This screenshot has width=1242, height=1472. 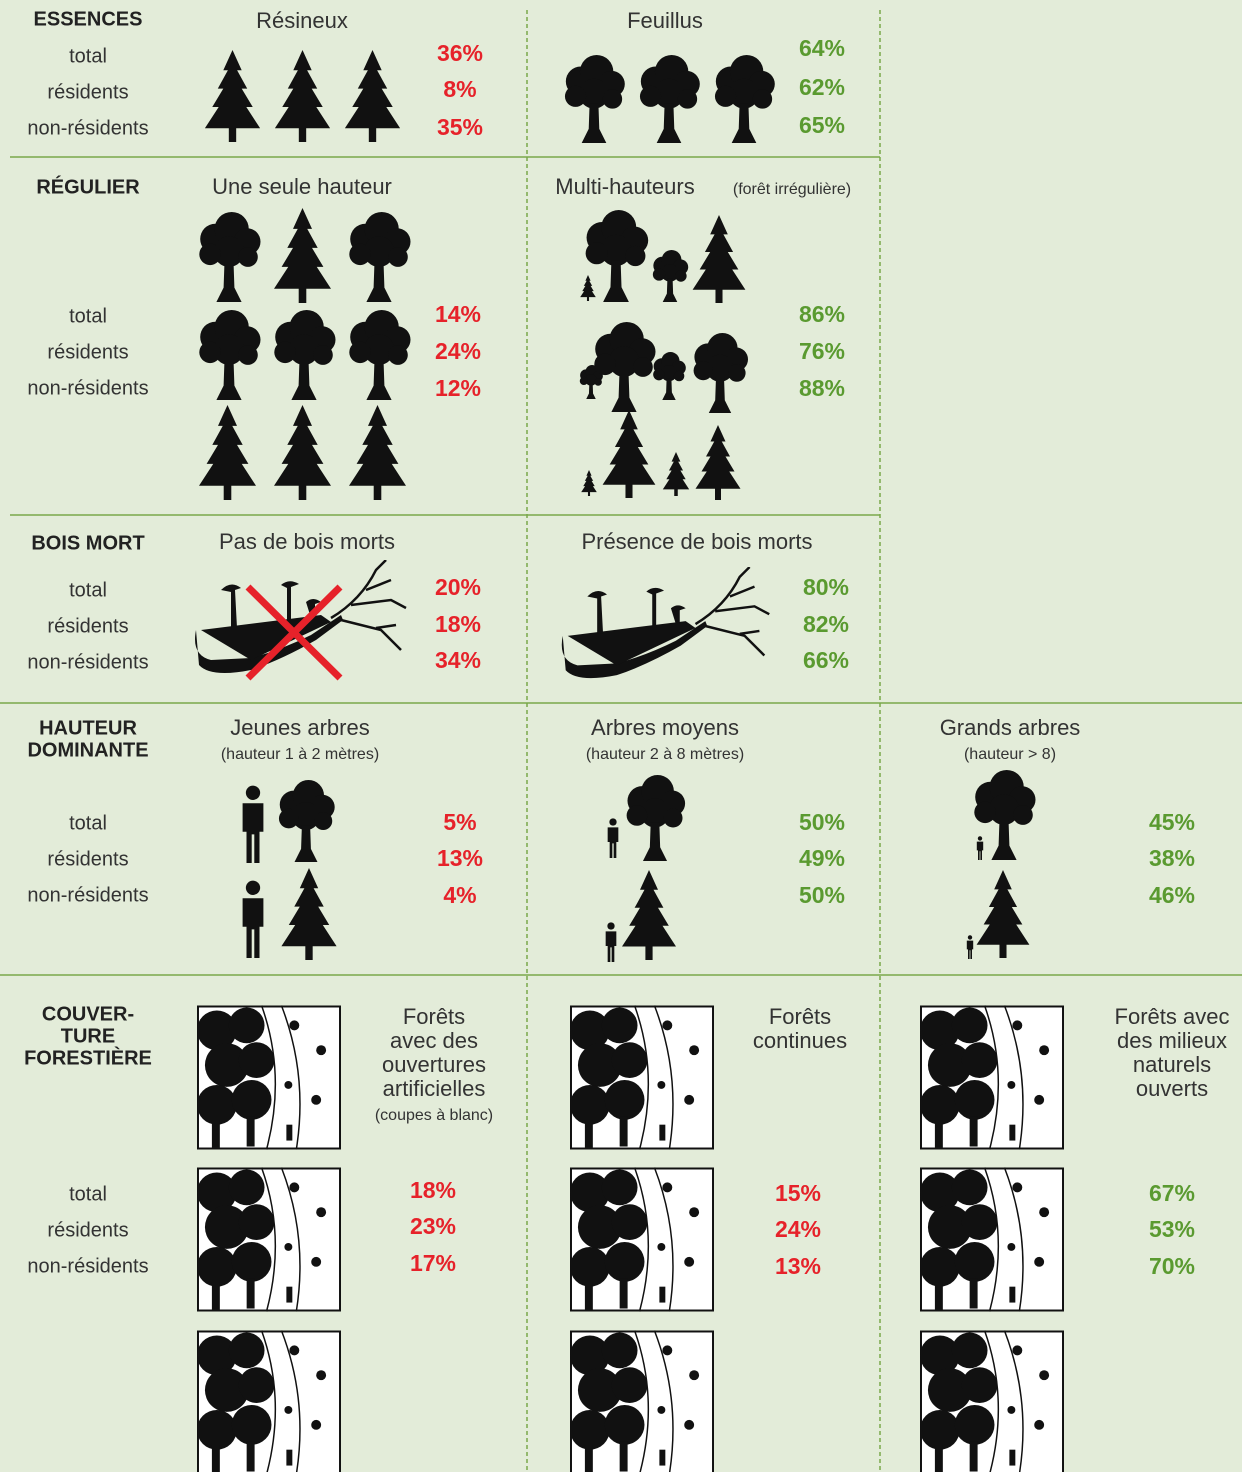 What do you see at coordinates (433, 1226) in the screenshot?
I see `percentage: 23%` at bounding box center [433, 1226].